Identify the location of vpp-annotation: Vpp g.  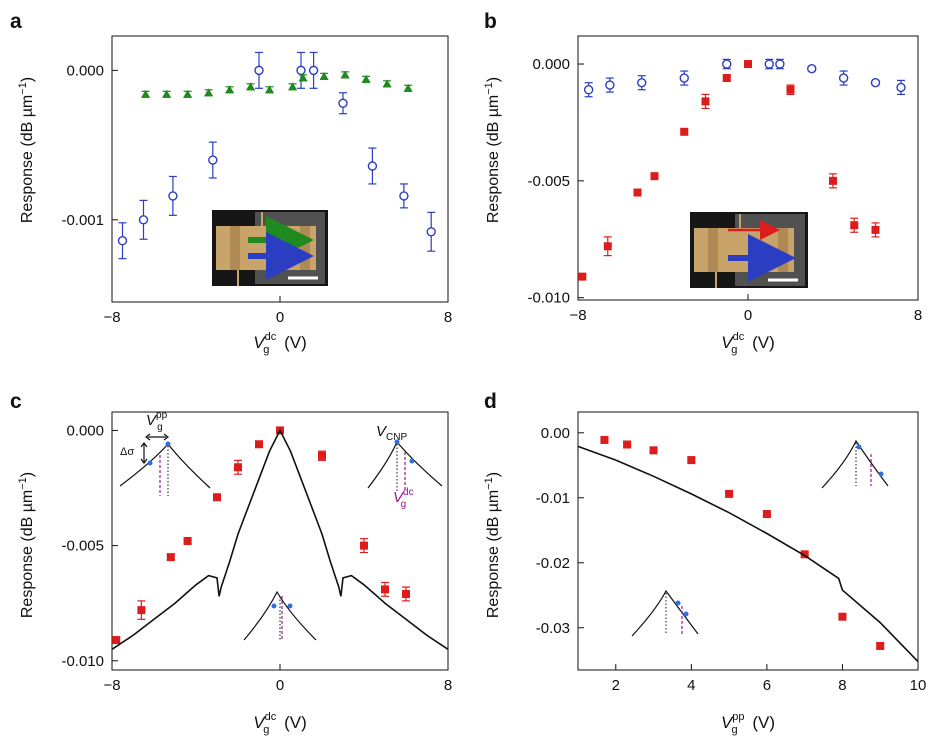
(157, 421).